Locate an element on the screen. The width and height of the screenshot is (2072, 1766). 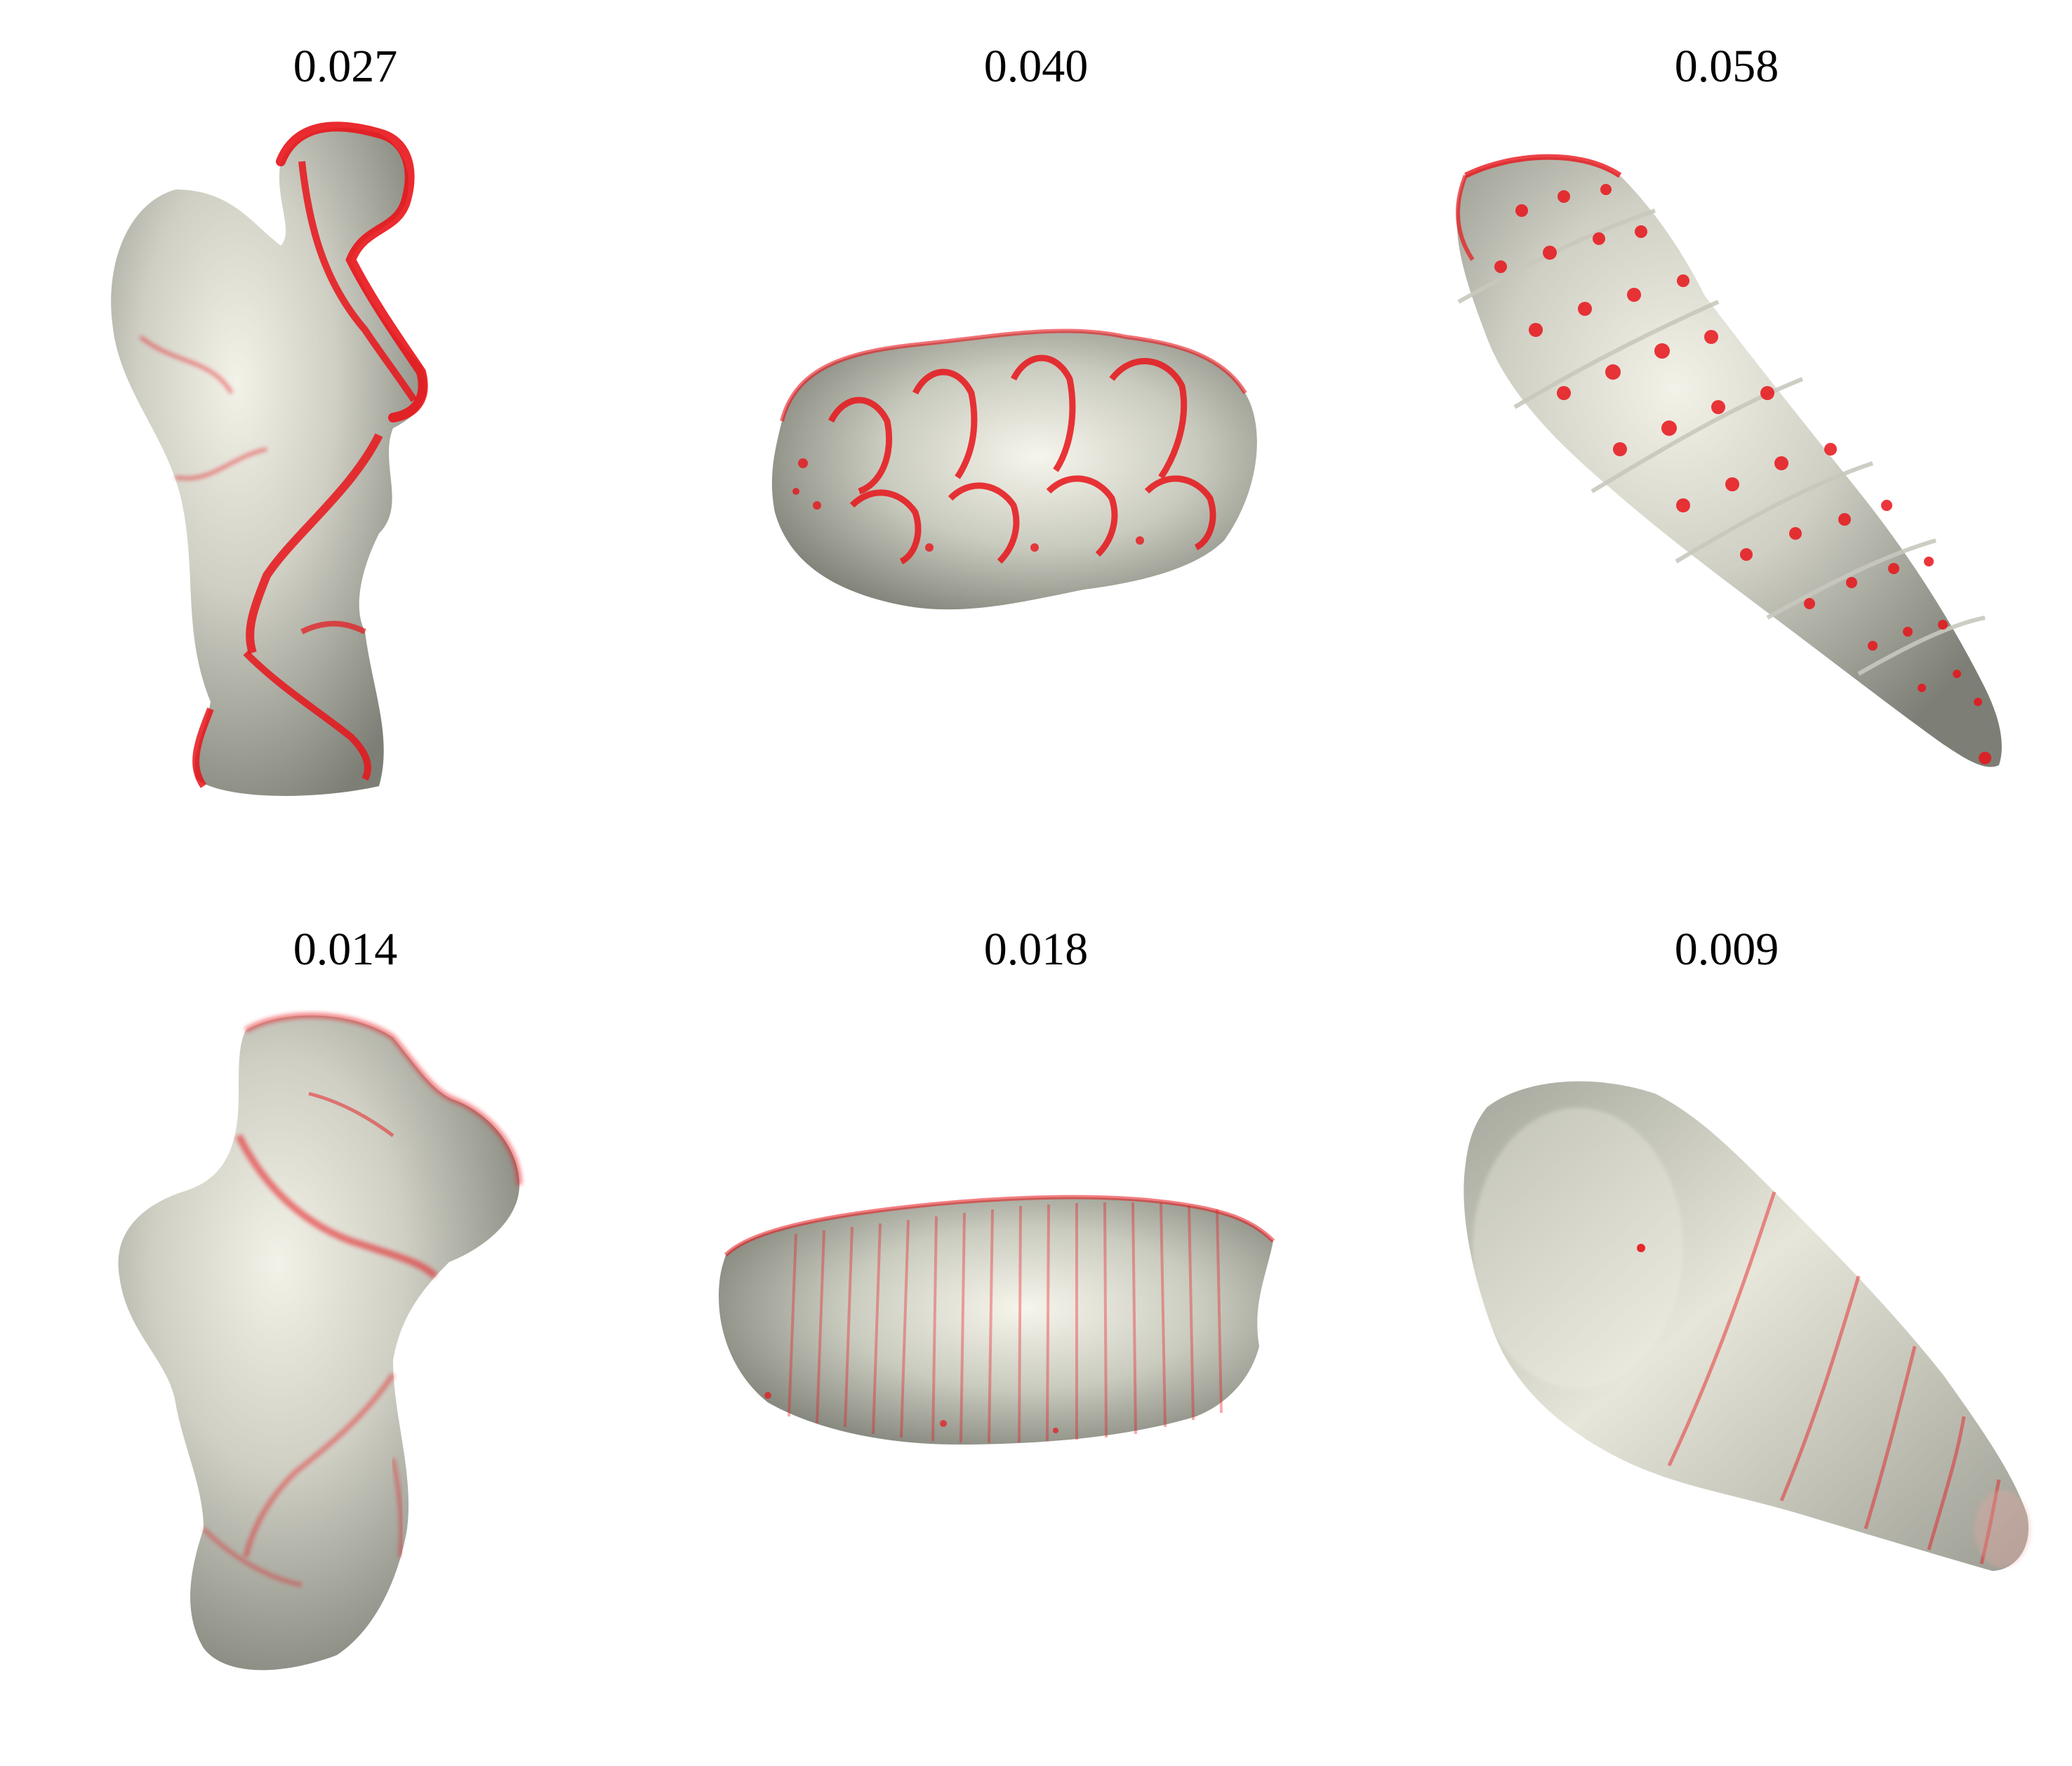
value-label: 0.009 is located at coordinates (1727, 949).